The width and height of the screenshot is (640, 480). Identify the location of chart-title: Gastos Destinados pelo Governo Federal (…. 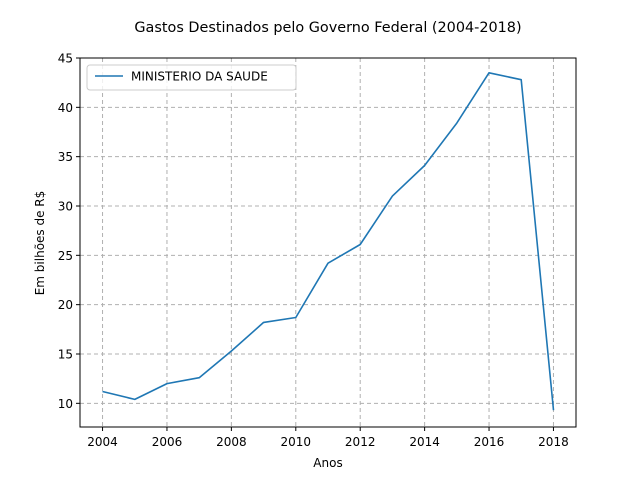
(327, 28).